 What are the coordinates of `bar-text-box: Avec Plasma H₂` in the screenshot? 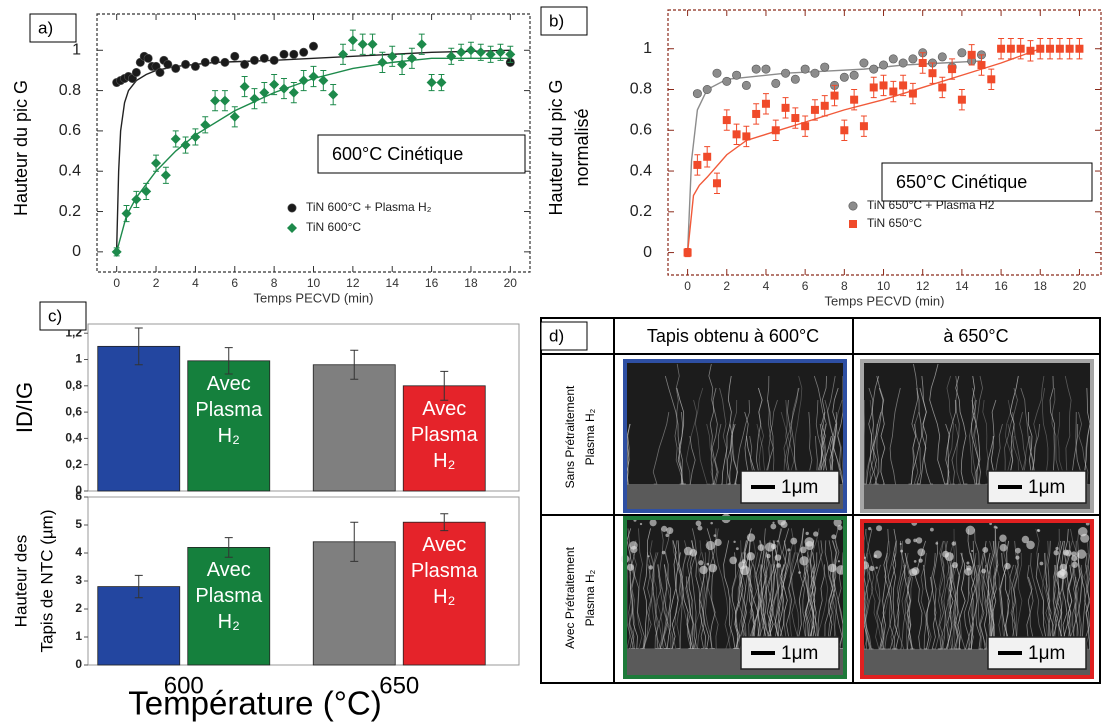 It's located at (228, 410).